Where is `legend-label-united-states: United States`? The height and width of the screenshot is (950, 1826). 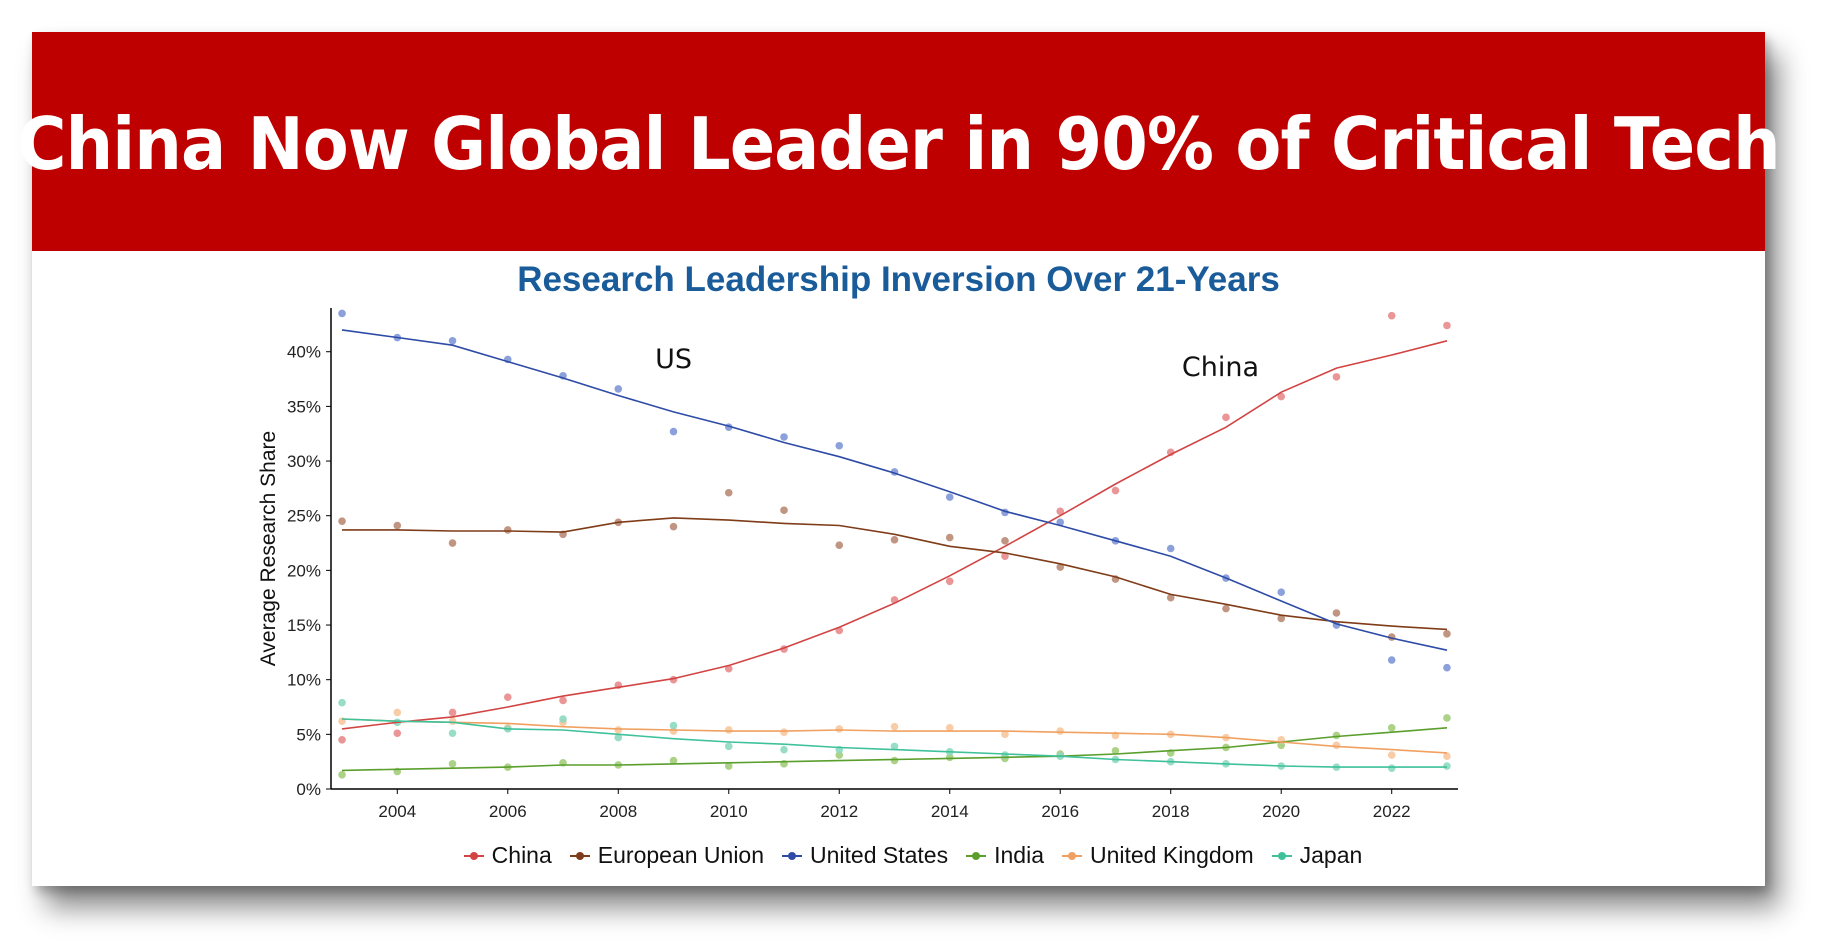 legend-label-united-states: United States is located at coordinates (879, 855).